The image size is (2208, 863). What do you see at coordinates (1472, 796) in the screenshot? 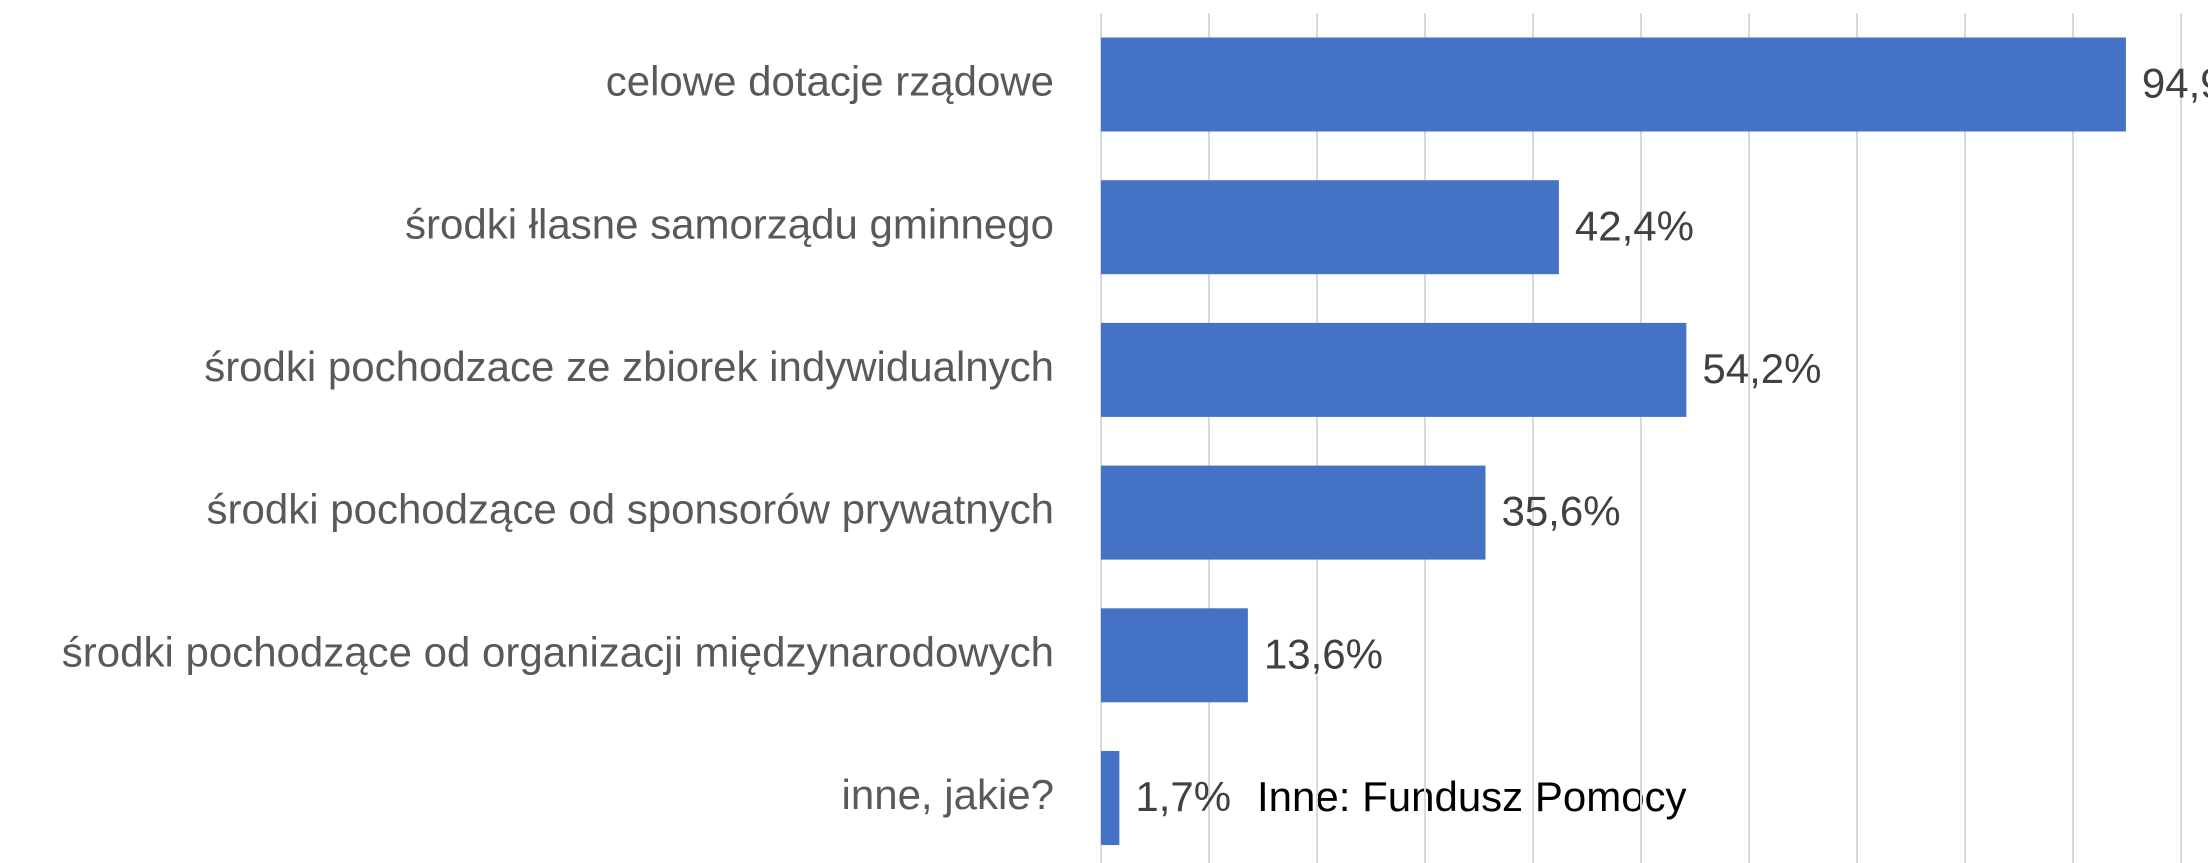
I see `annotation: Inne: Fundusz Pomocy` at bounding box center [1472, 796].